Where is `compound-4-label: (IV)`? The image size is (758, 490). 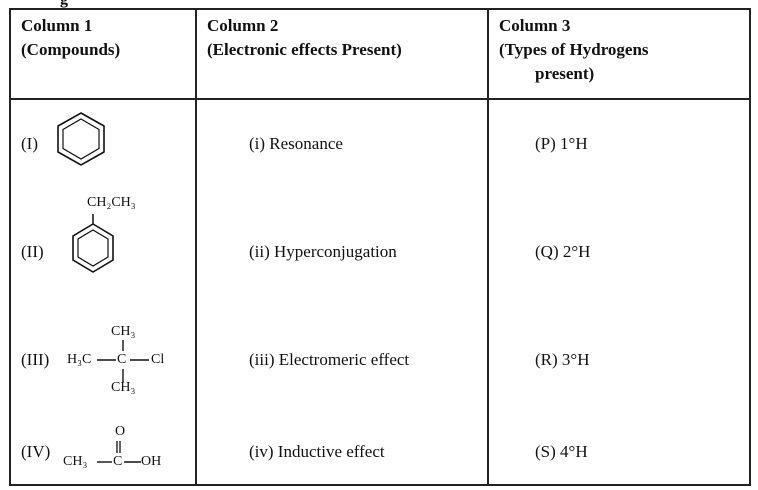 compound-4-label: (IV) is located at coordinates (36, 451).